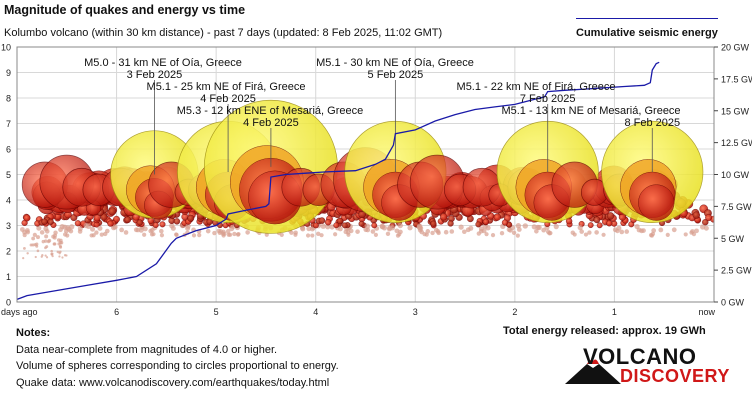 This screenshot has height=400, width=752. Describe the element at coordinates (116, 312) in the screenshot. I see `x-tick-label: 6` at that location.